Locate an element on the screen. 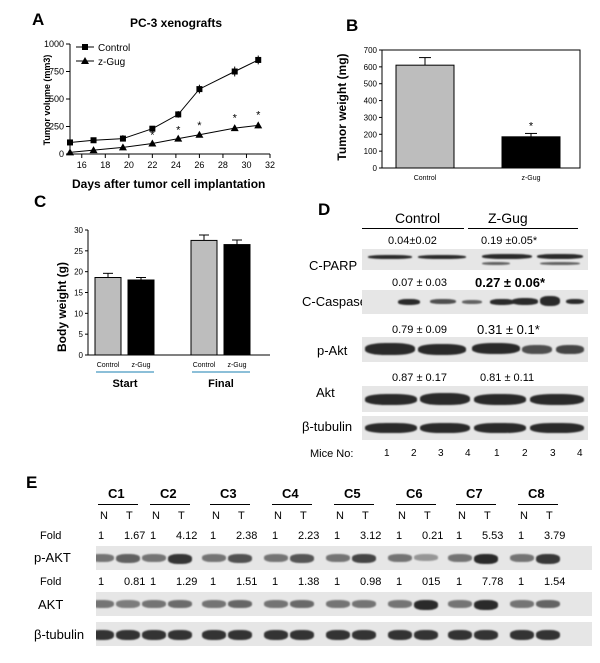 Image resolution: width=600 pixels, height=663 pixels. panel-e-case-label: C6 is located at coordinates (414, 493).